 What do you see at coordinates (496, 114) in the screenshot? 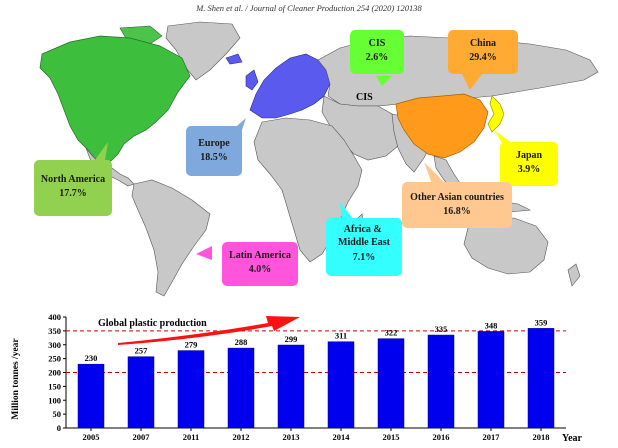
I see `japan-landmass` at bounding box center [496, 114].